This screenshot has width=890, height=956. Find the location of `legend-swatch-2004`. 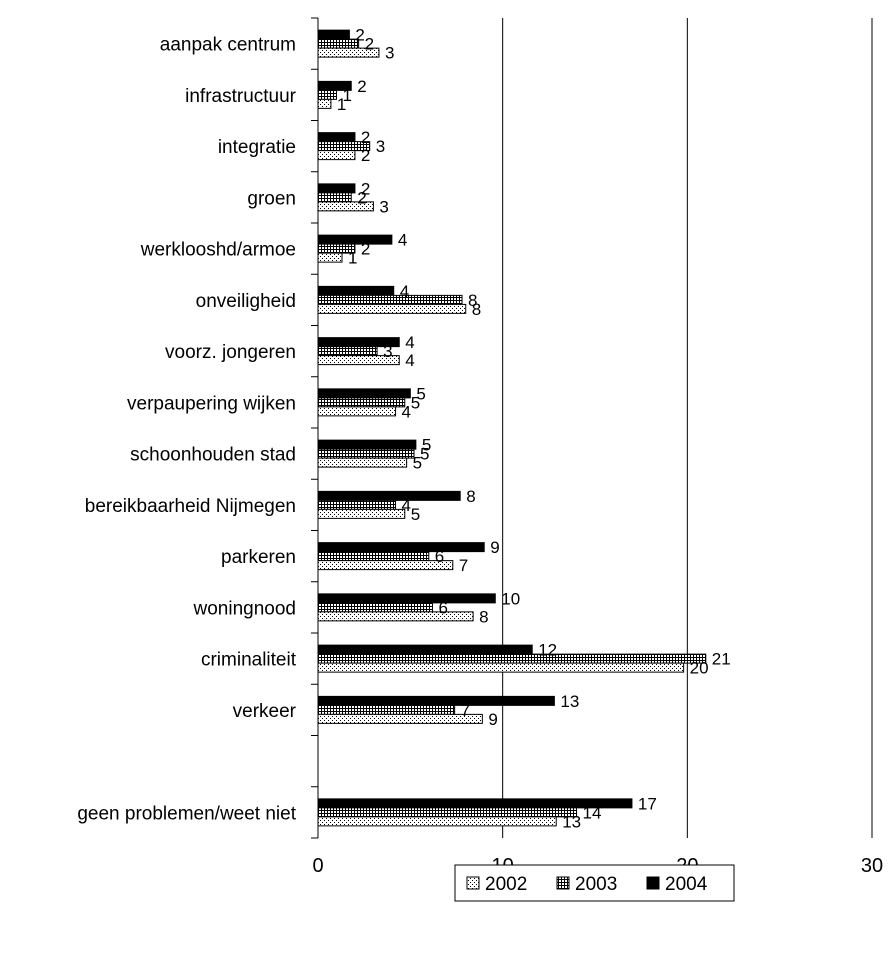

legend-swatch-2004 is located at coordinates (653, 883).